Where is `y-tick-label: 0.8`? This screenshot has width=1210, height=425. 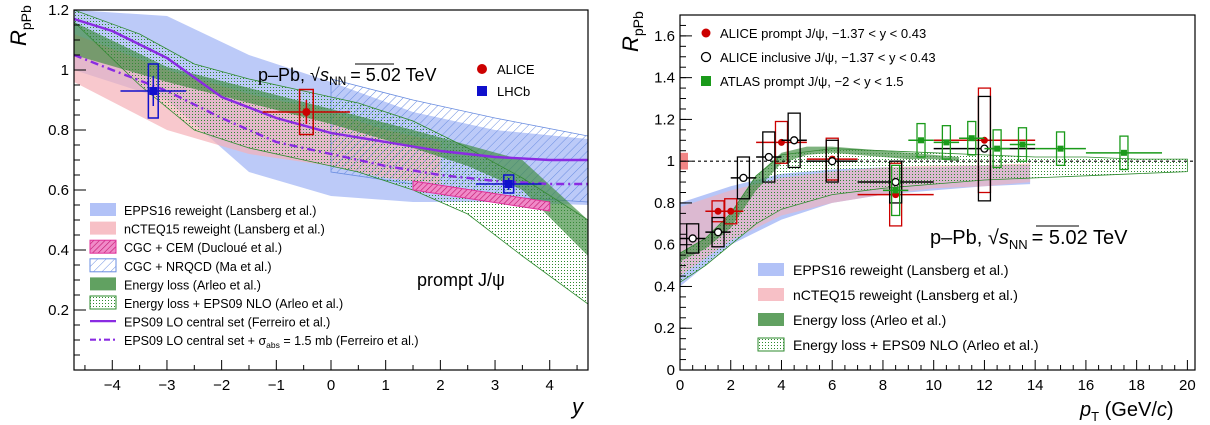
y-tick-label: 0.8 is located at coordinates (58, 130).